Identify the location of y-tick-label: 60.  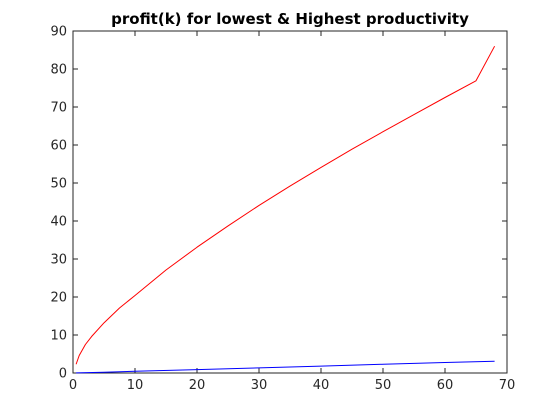
(58, 146).